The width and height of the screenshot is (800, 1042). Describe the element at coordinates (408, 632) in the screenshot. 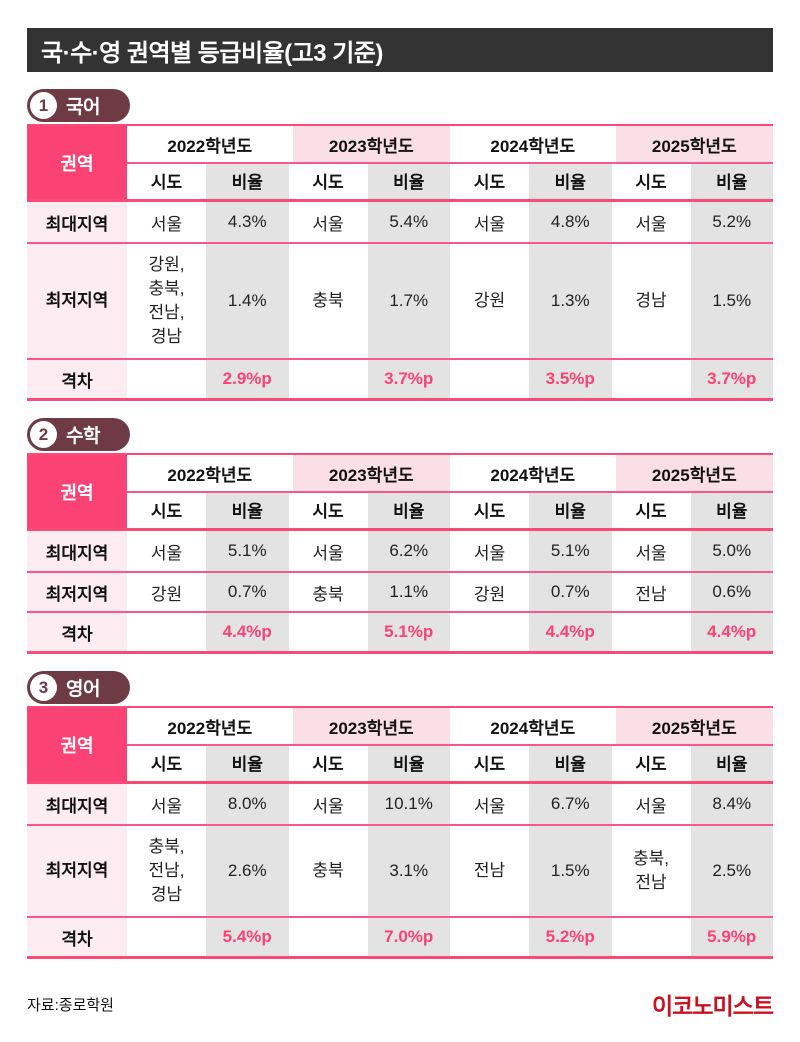

I see `gap-value-cell: 5.1%p` at that location.